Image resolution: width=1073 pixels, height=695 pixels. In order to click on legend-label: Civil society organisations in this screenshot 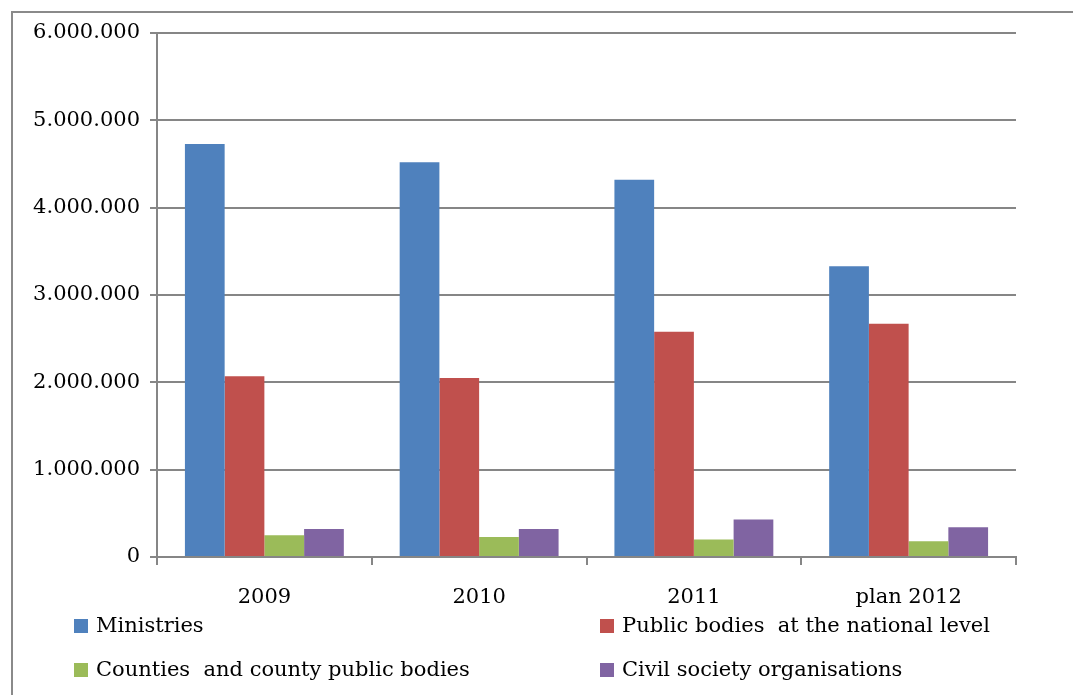, I will do `click(762, 669)`.